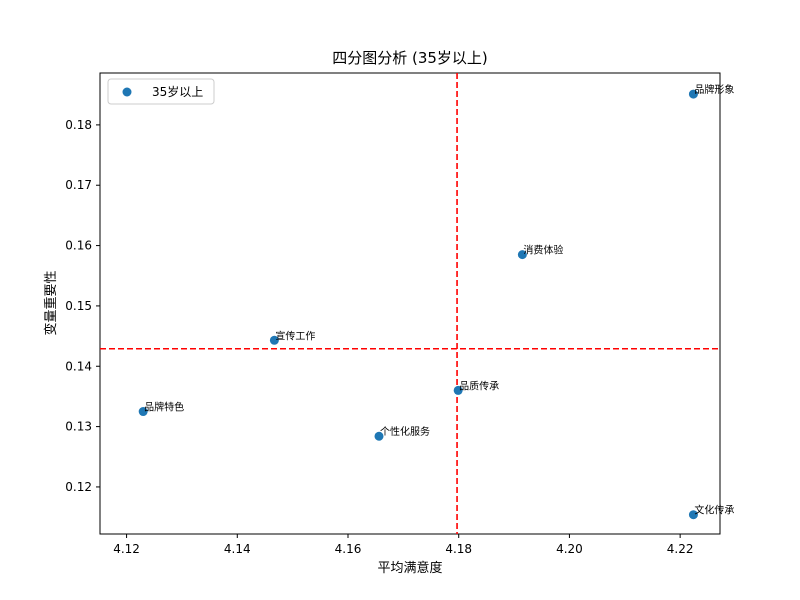 The image size is (800, 600). Describe the element at coordinates (78, 185) in the screenshot. I see `y-tick-label: 0.17` at that location.